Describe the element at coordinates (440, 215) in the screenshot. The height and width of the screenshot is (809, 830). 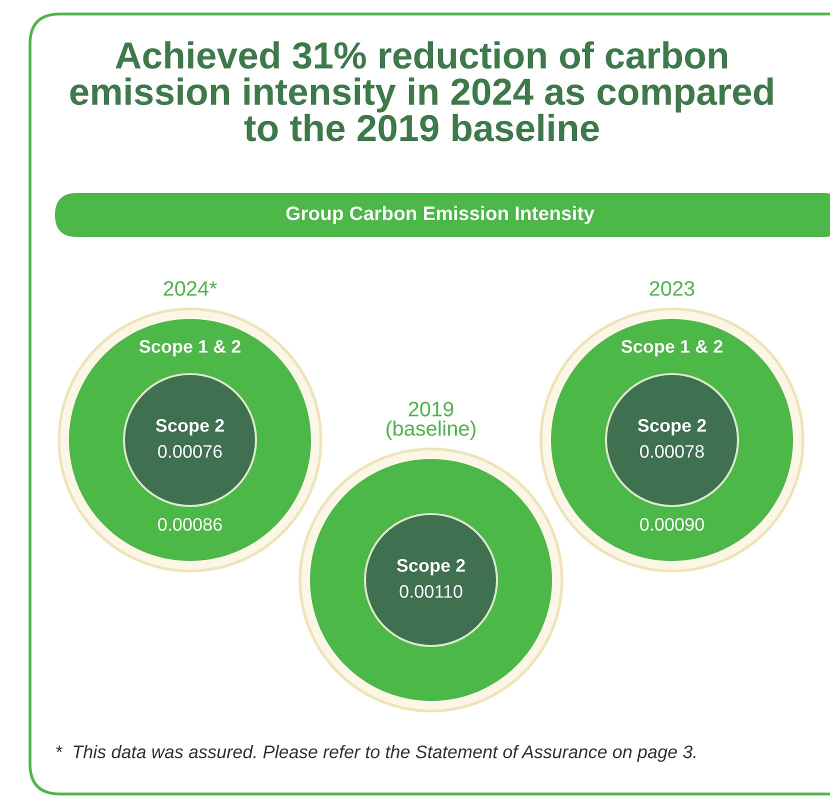
I see `text: Group Carbon Emission Intensity` at that location.